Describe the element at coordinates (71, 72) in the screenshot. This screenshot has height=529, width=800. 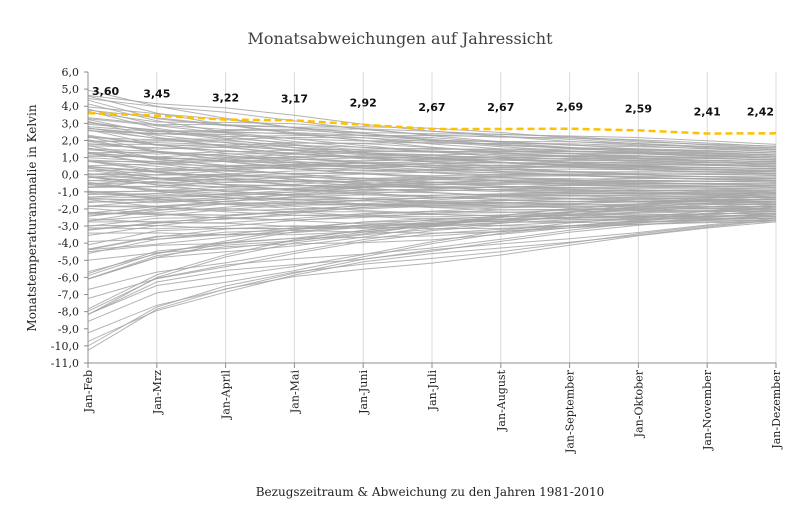
I see `y-tick-label: 6,0` at that location.